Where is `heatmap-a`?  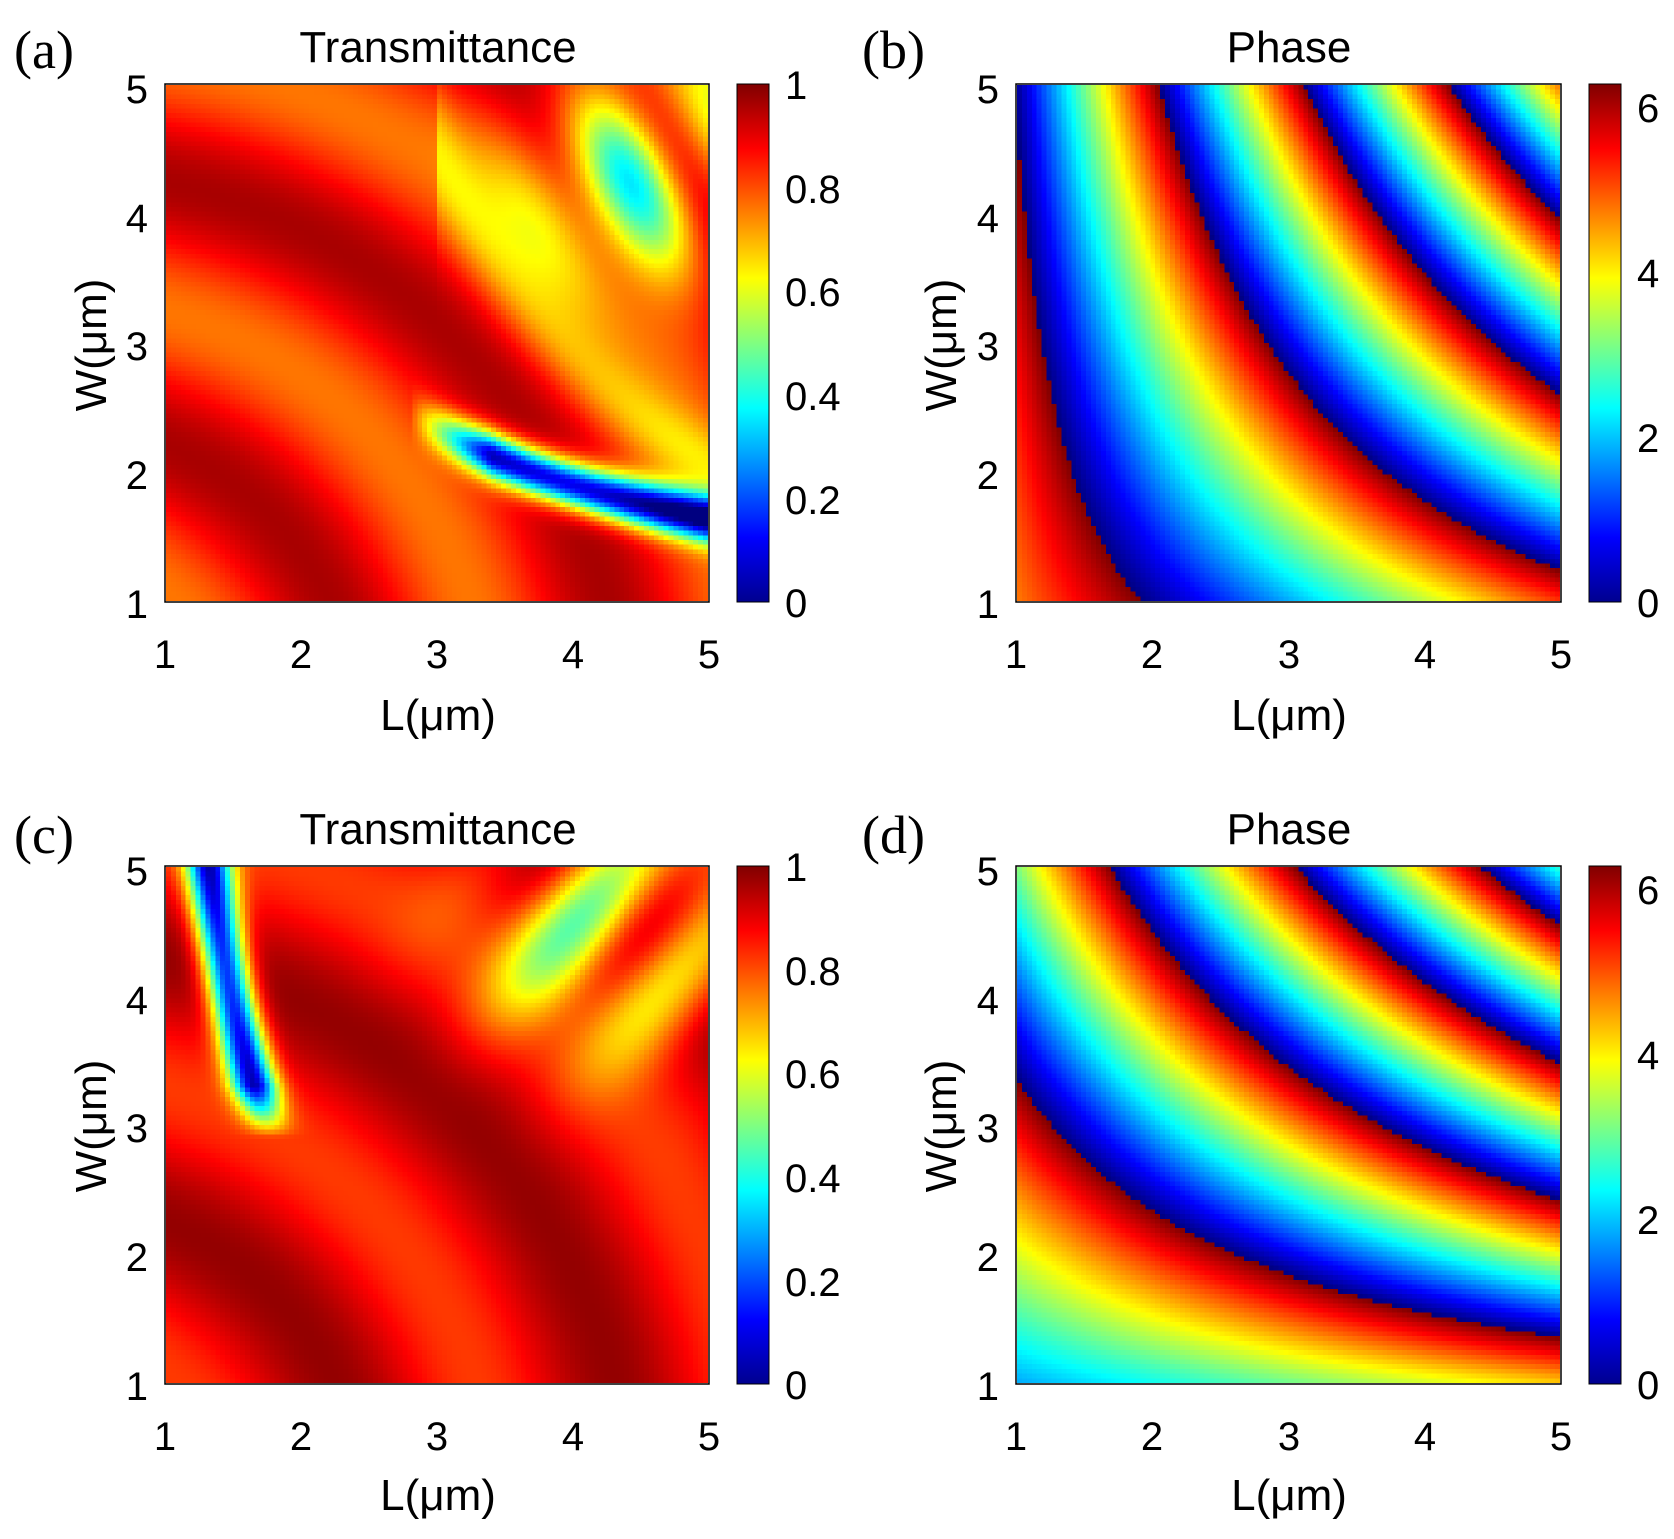
heatmap-a is located at coordinates (437, 343).